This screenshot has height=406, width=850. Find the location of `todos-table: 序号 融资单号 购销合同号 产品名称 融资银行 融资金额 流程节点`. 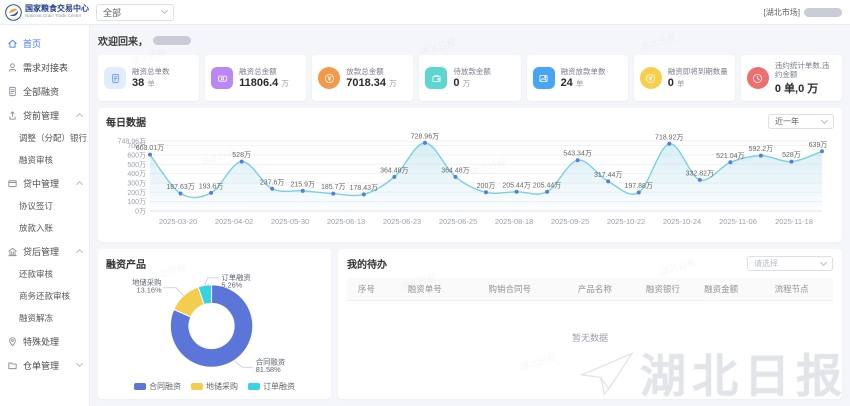

todos-table: 序号 融资单号 购销合同号 产品名称 融资银行 融资金额 流程节点 is located at coordinates (590, 289).